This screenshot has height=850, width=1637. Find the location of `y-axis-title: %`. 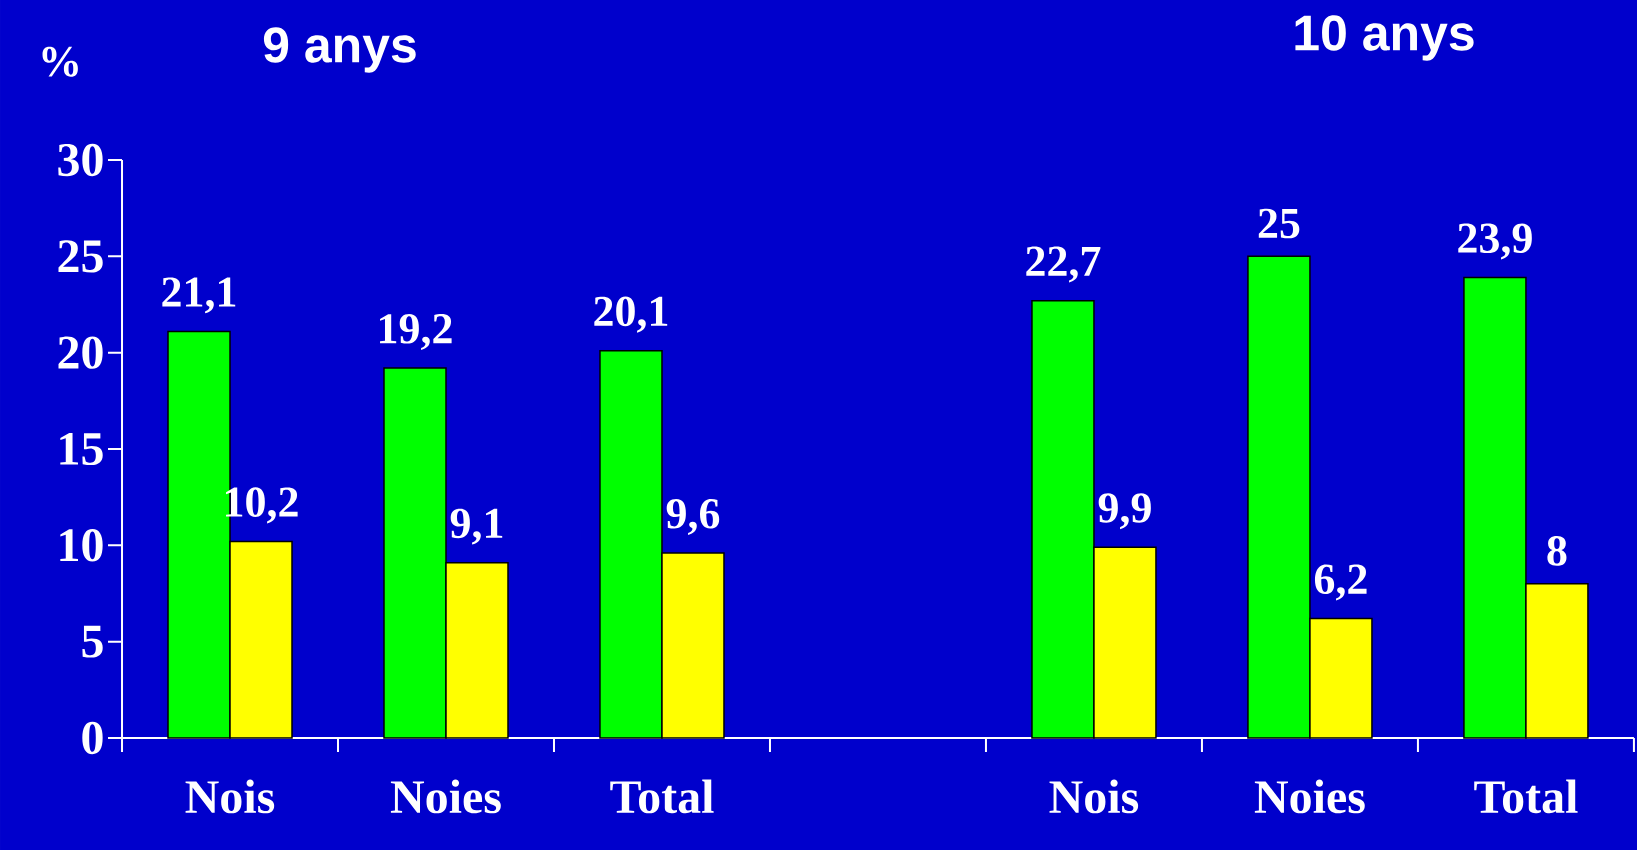

y-axis-title: % is located at coordinates (60, 61).